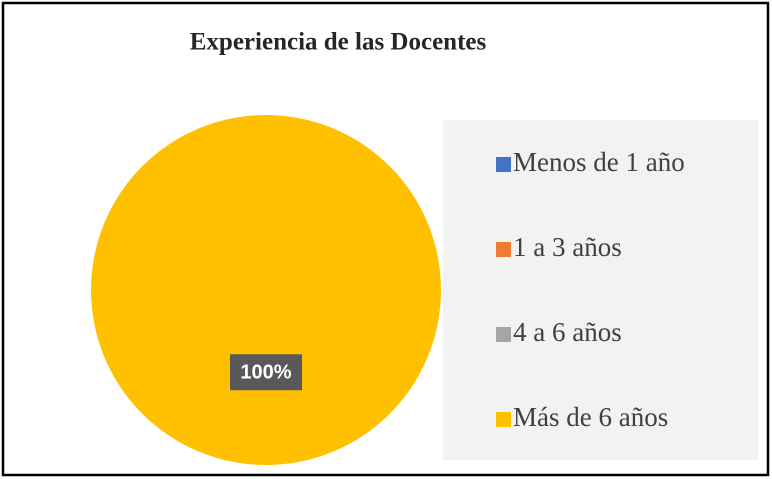 This screenshot has height=479, width=772. I want to click on chart-title: Experiencia de las Docentes, so click(338, 42).